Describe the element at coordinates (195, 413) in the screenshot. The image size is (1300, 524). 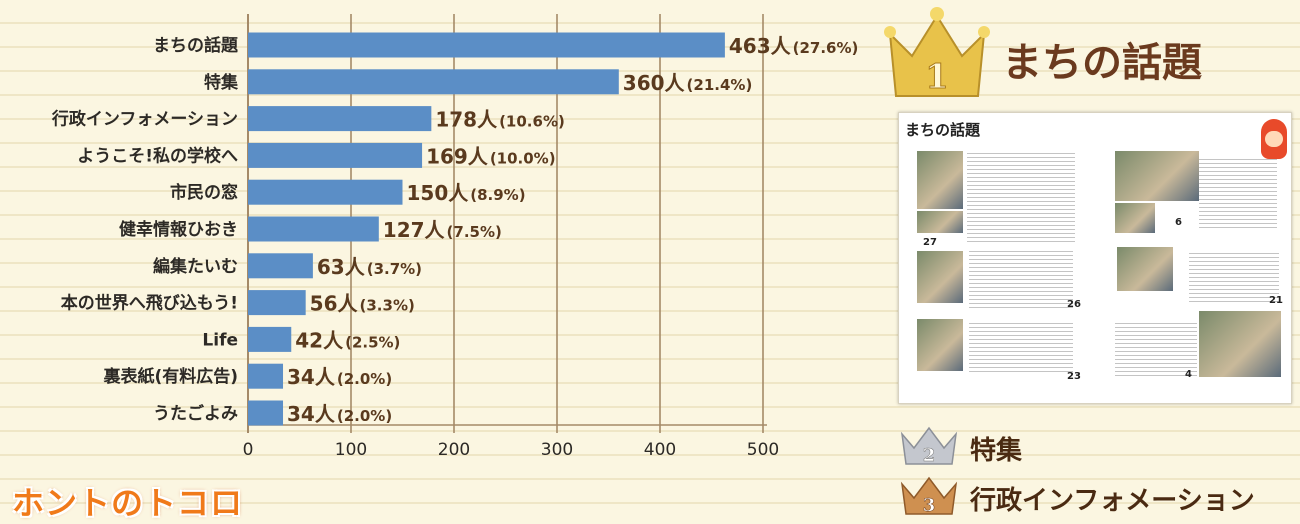
I see `category-label: うたごよみ` at that location.